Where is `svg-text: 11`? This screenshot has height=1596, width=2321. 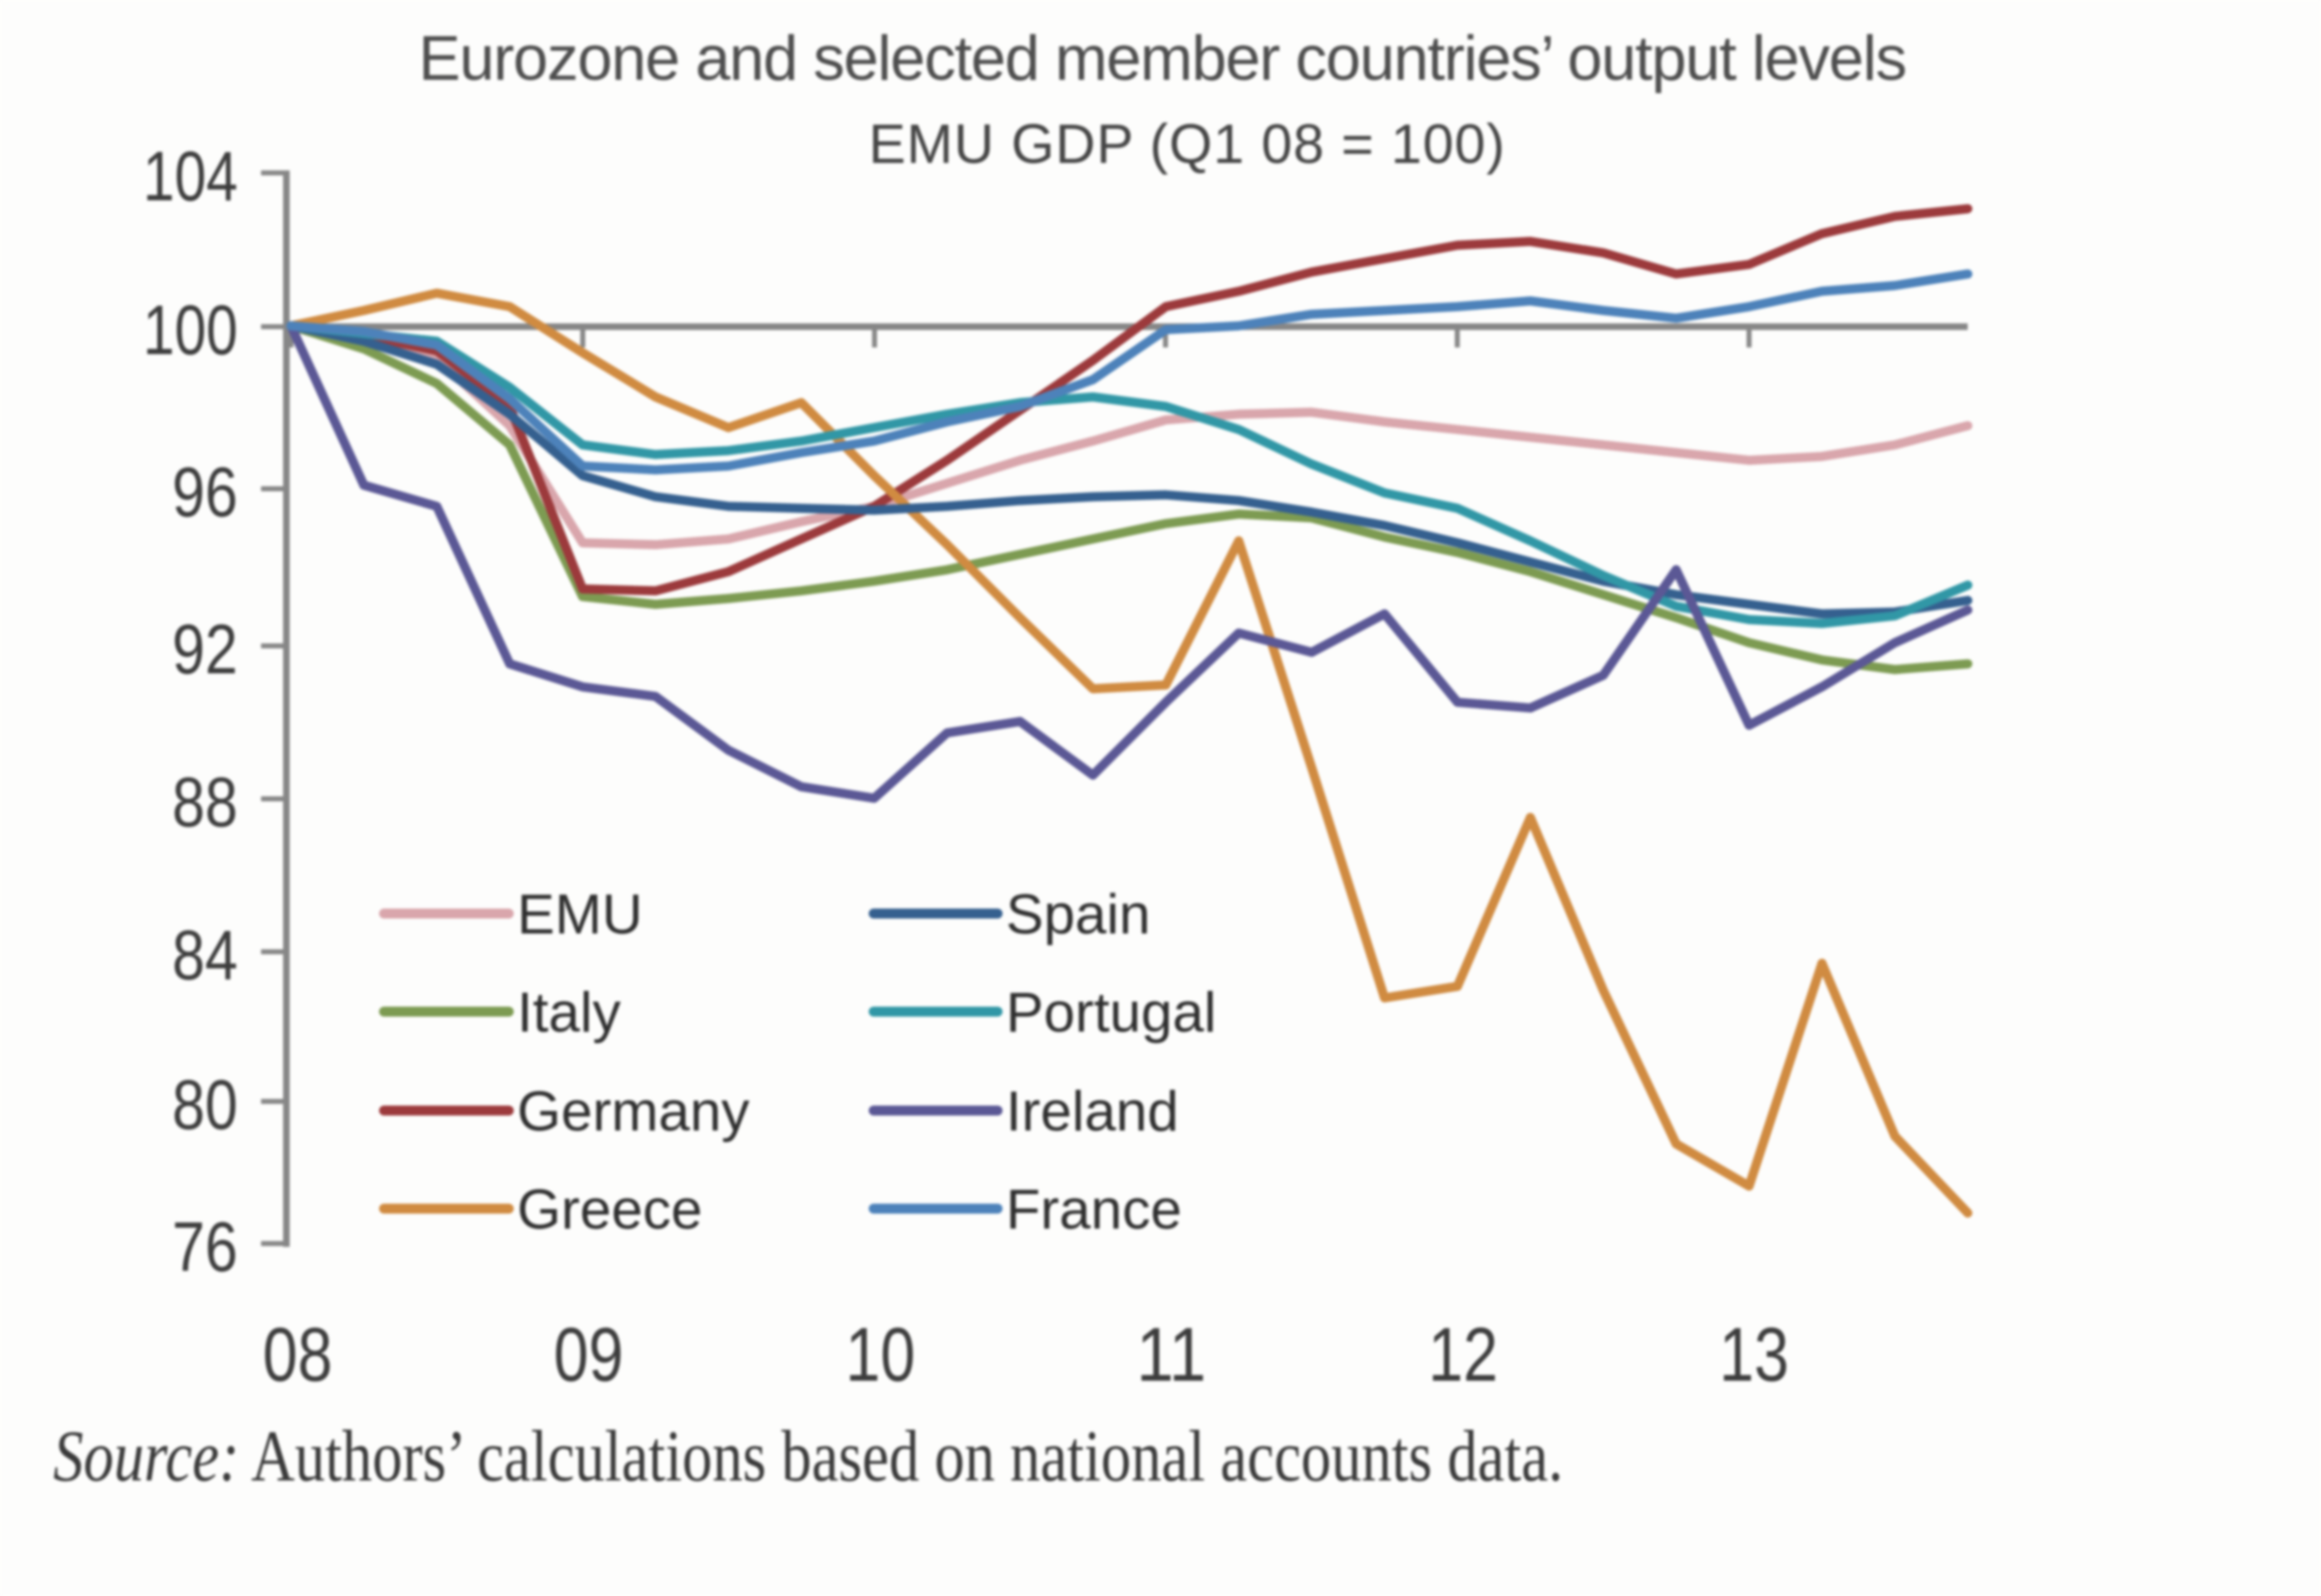 svg-text: 11 is located at coordinates (1171, 1355).